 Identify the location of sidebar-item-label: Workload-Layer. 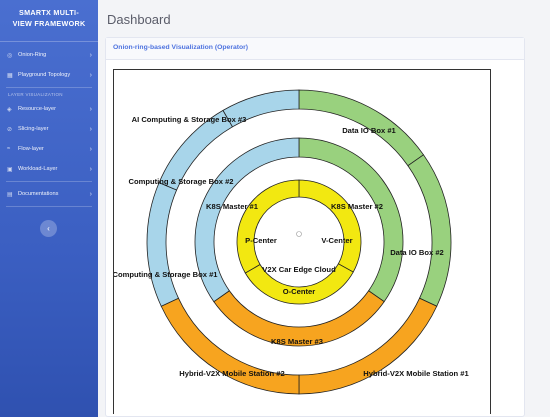
(38, 169).